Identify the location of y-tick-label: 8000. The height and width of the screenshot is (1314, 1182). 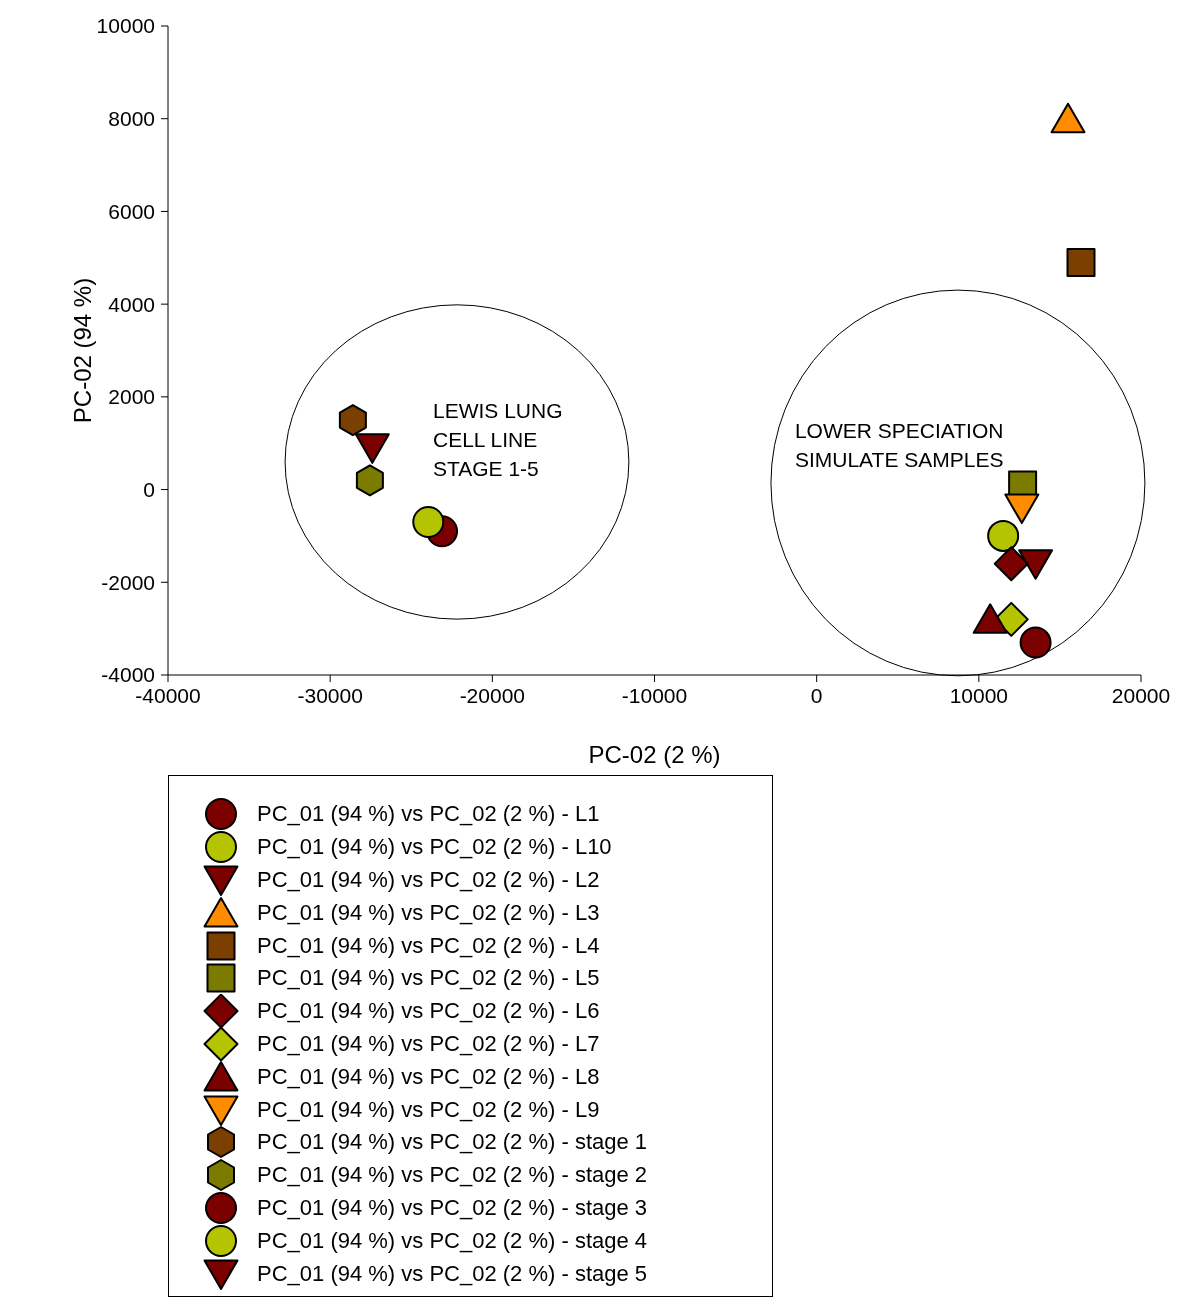
(131, 119).